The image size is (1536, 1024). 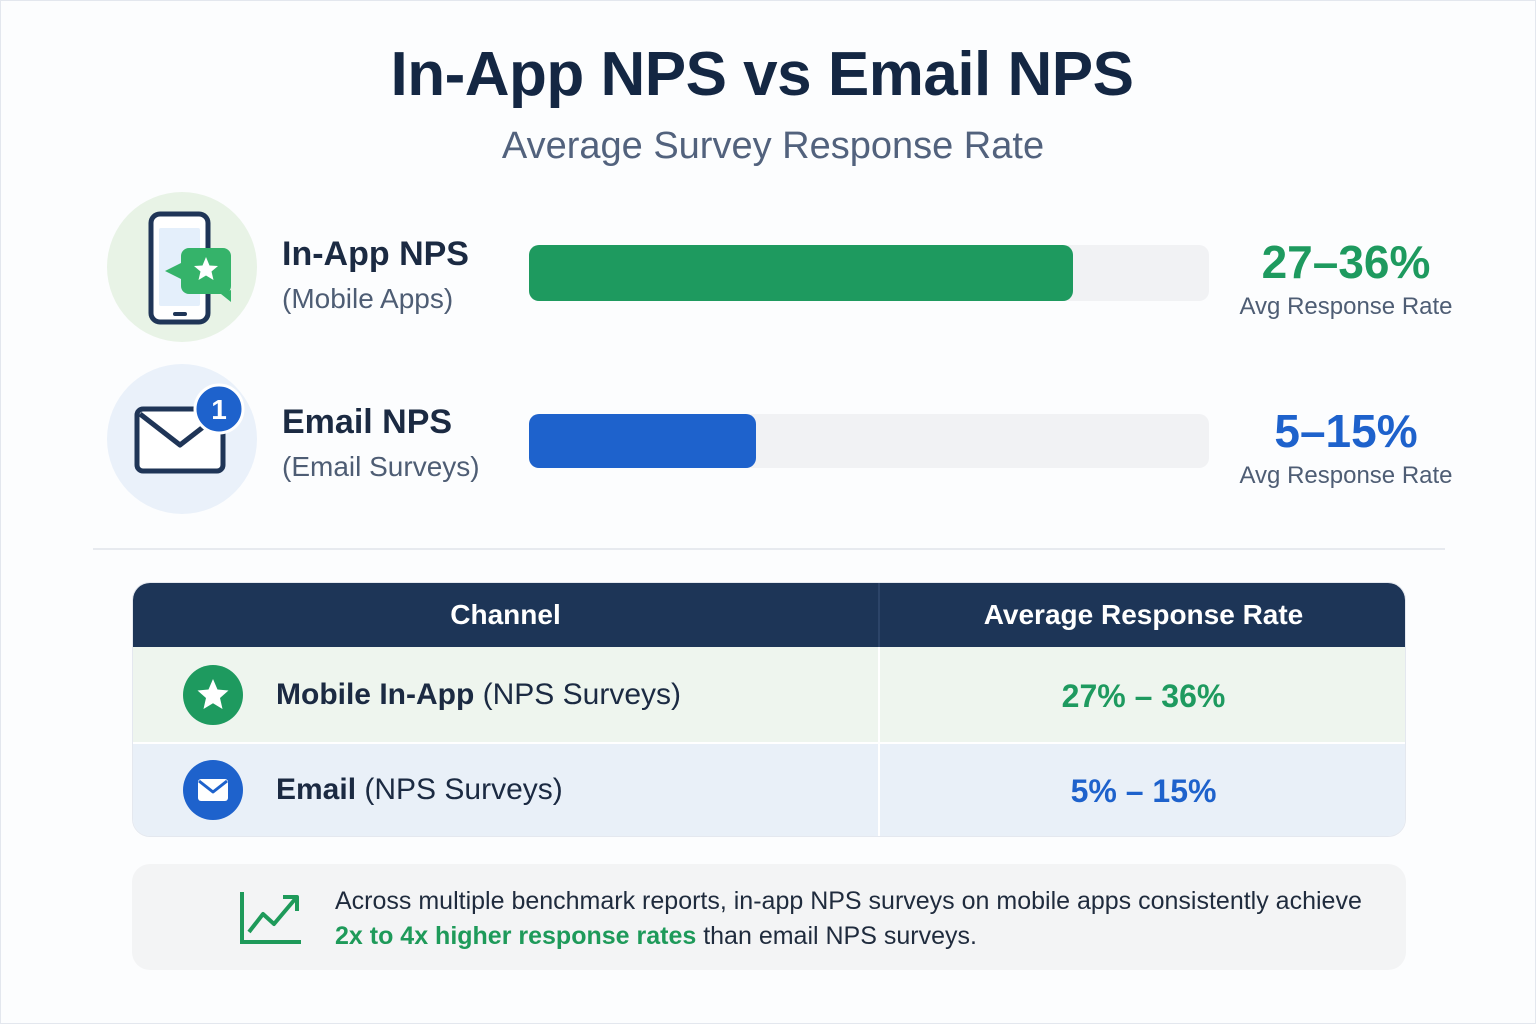 I want to click on page-subtitle: Average Survey Response Rate, so click(x=773, y=146).